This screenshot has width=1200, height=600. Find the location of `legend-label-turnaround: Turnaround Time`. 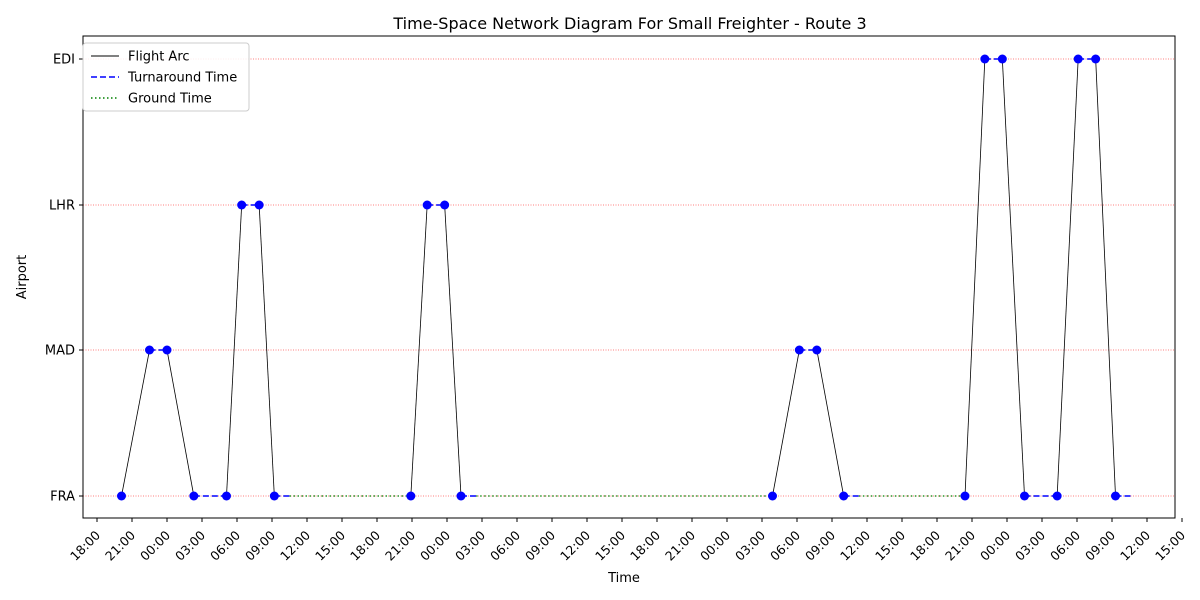

legend-label-turnaround: Turnaround Time is located at coordinates (182, 78).